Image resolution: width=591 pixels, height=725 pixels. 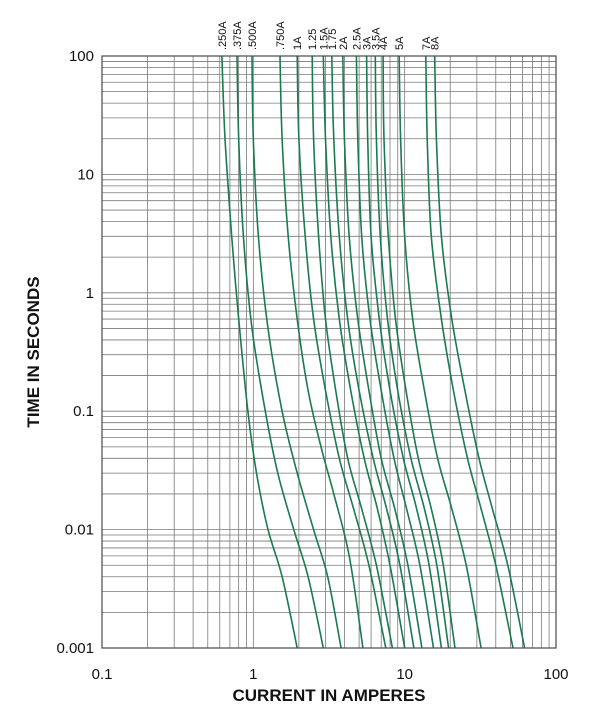 What do you see at coordinates (298, 43) in the screenshot?
I see `series-label: 1A` at bounding box center [298, 43].